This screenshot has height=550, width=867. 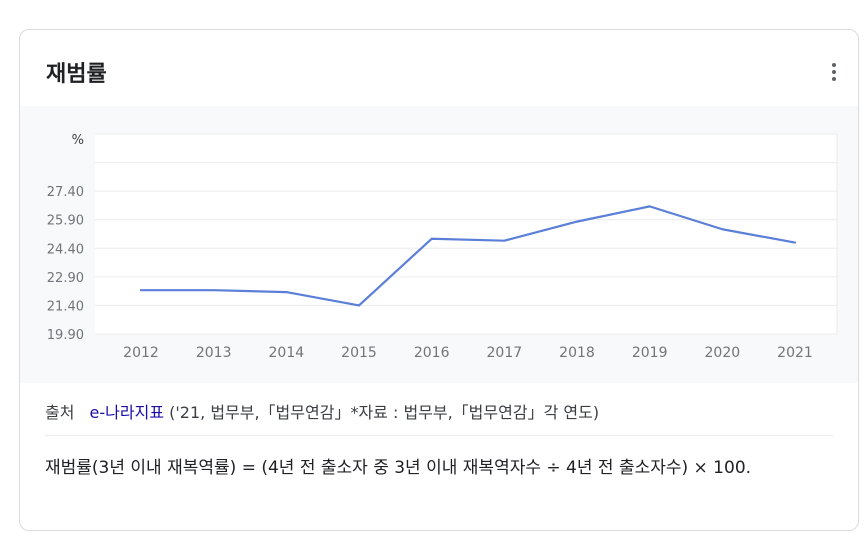 I want to click on x-tick-label: 2016, so click(x=432, y=353).